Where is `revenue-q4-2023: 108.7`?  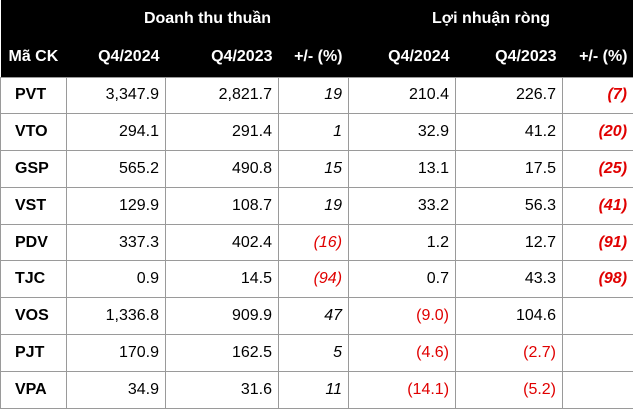 revenue-q4-2023: 108.7 is located at coordinates (222, 205).